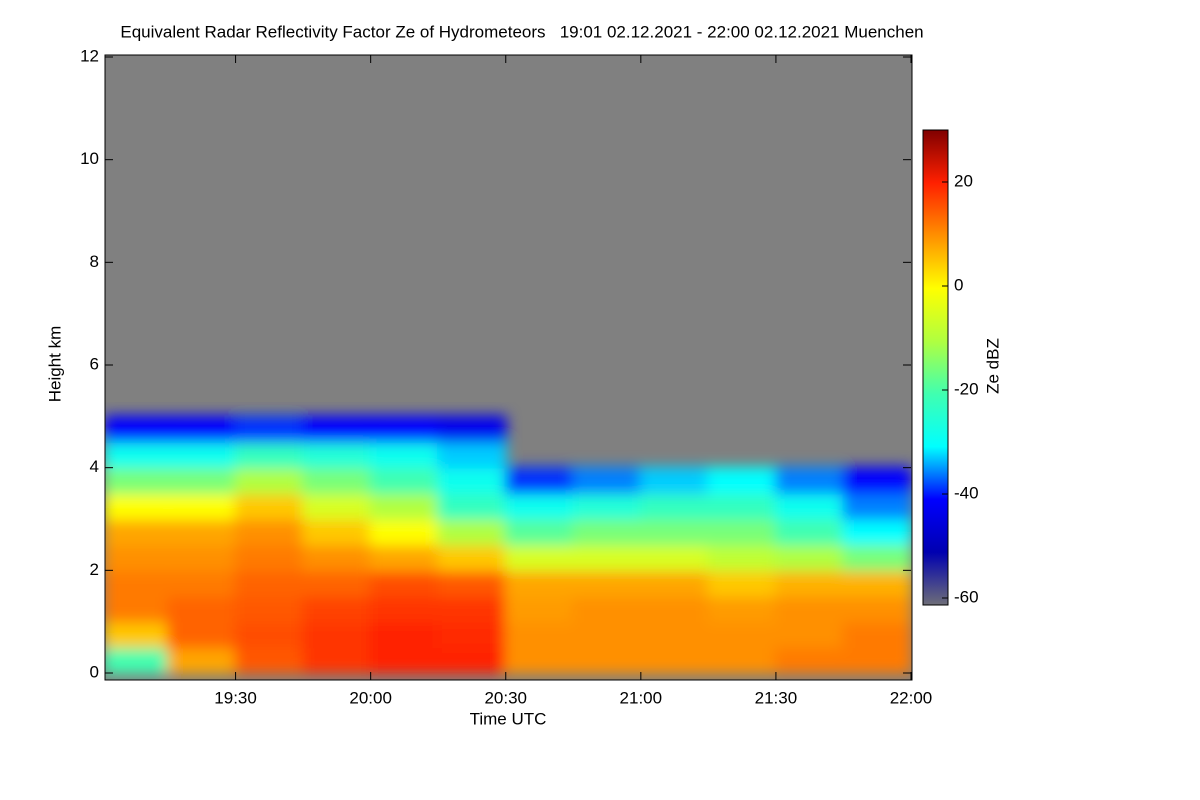 The image size is (1200, 800). Describe the element at coordinates (966, 596) in the screenshot. I see `colorbar-tick-label: -60` at that location.